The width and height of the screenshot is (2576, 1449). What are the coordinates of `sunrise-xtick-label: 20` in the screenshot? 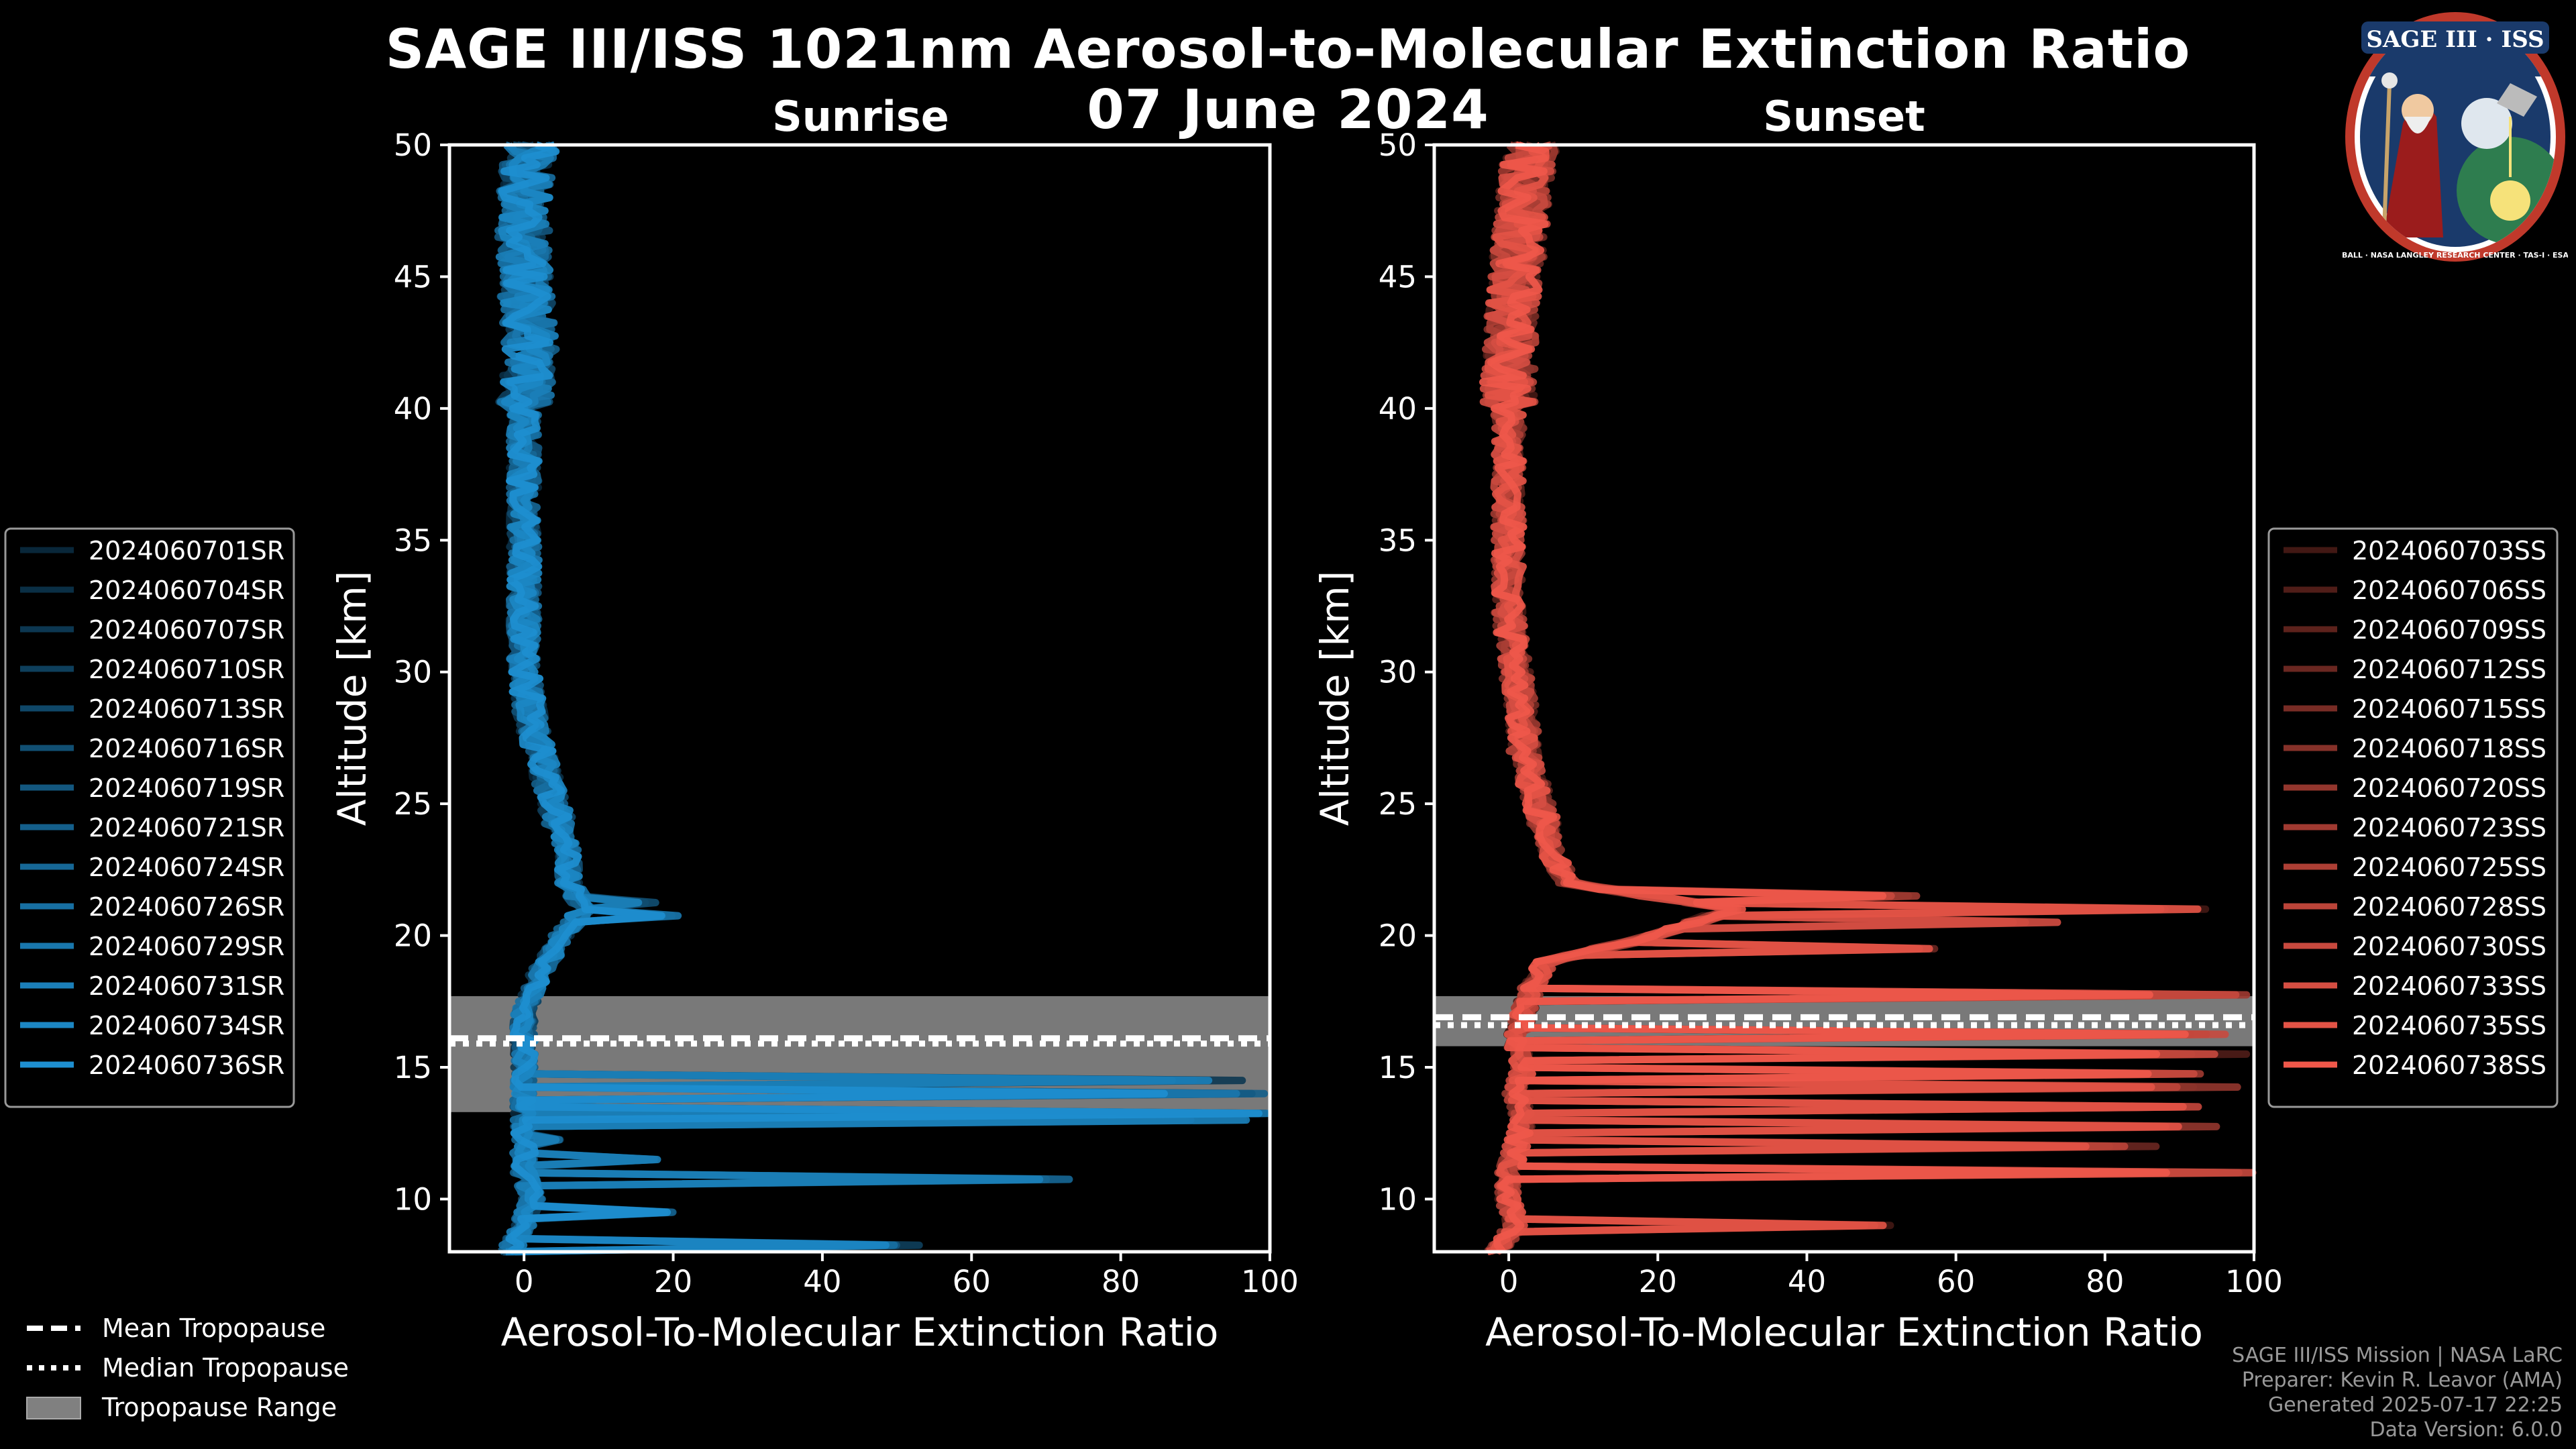 It's located at (673, 1281).